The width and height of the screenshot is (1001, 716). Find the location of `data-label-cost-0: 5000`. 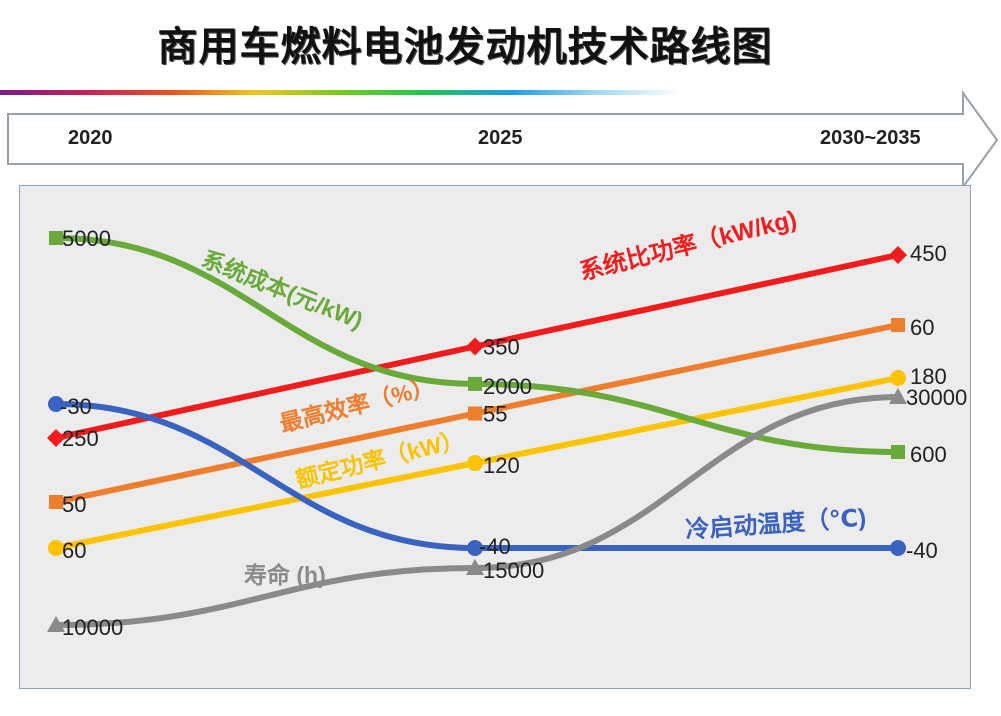

data-label-cost-0: 5000 is located at coordinates (86, 238).